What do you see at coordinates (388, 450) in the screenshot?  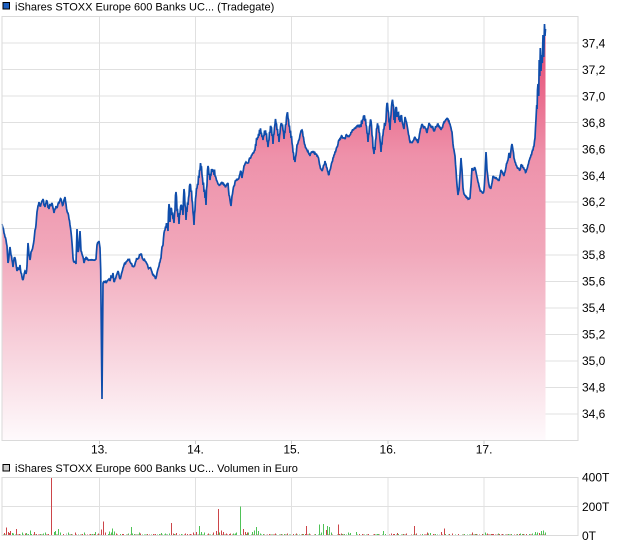 I see `svg-text: 16.` at bounding box center [388, 450].